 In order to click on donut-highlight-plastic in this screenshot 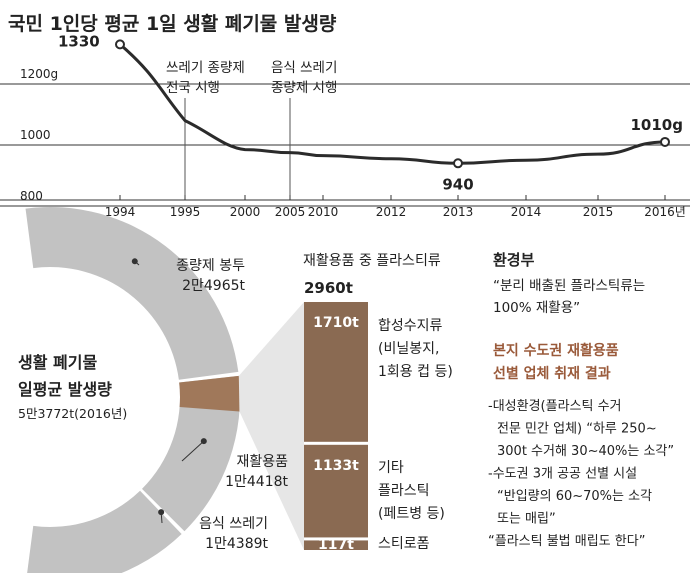, I will do `click(210, 393)`.